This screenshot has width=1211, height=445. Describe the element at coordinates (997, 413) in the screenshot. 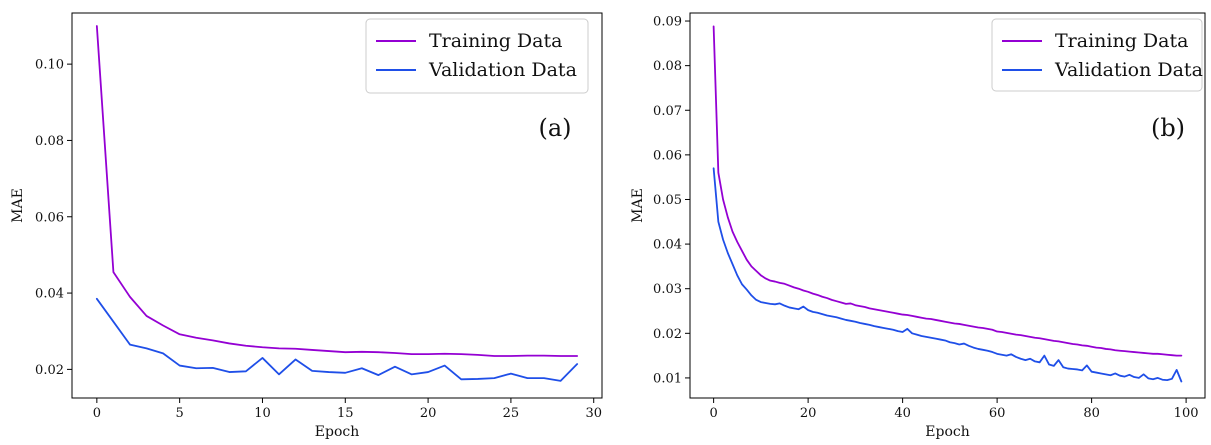

I see `x-tick-label: 60` at that location.